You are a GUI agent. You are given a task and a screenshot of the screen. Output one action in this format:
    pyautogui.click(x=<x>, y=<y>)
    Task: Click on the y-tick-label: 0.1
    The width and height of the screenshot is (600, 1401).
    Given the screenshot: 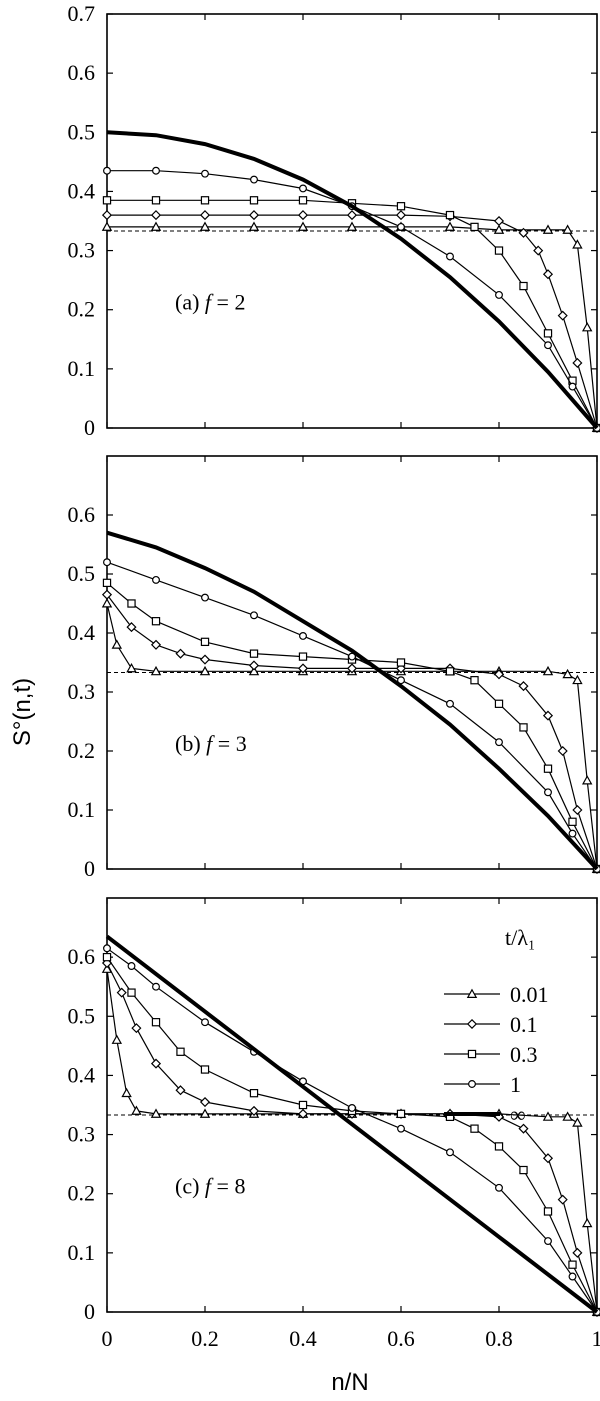 What is the action you would take?
    pyautogui.click(x=82, y=809)
    